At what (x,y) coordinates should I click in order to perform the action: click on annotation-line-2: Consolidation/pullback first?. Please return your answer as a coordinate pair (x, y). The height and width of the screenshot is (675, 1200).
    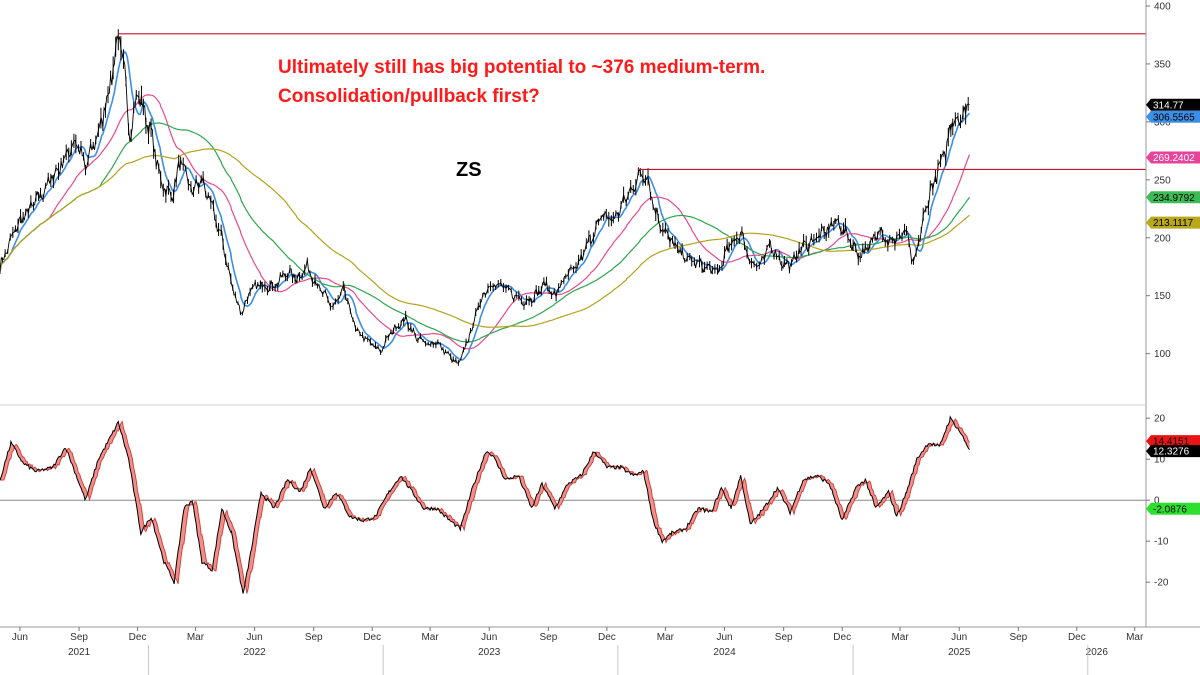
    Looking at the image, I should click on (409, 96).